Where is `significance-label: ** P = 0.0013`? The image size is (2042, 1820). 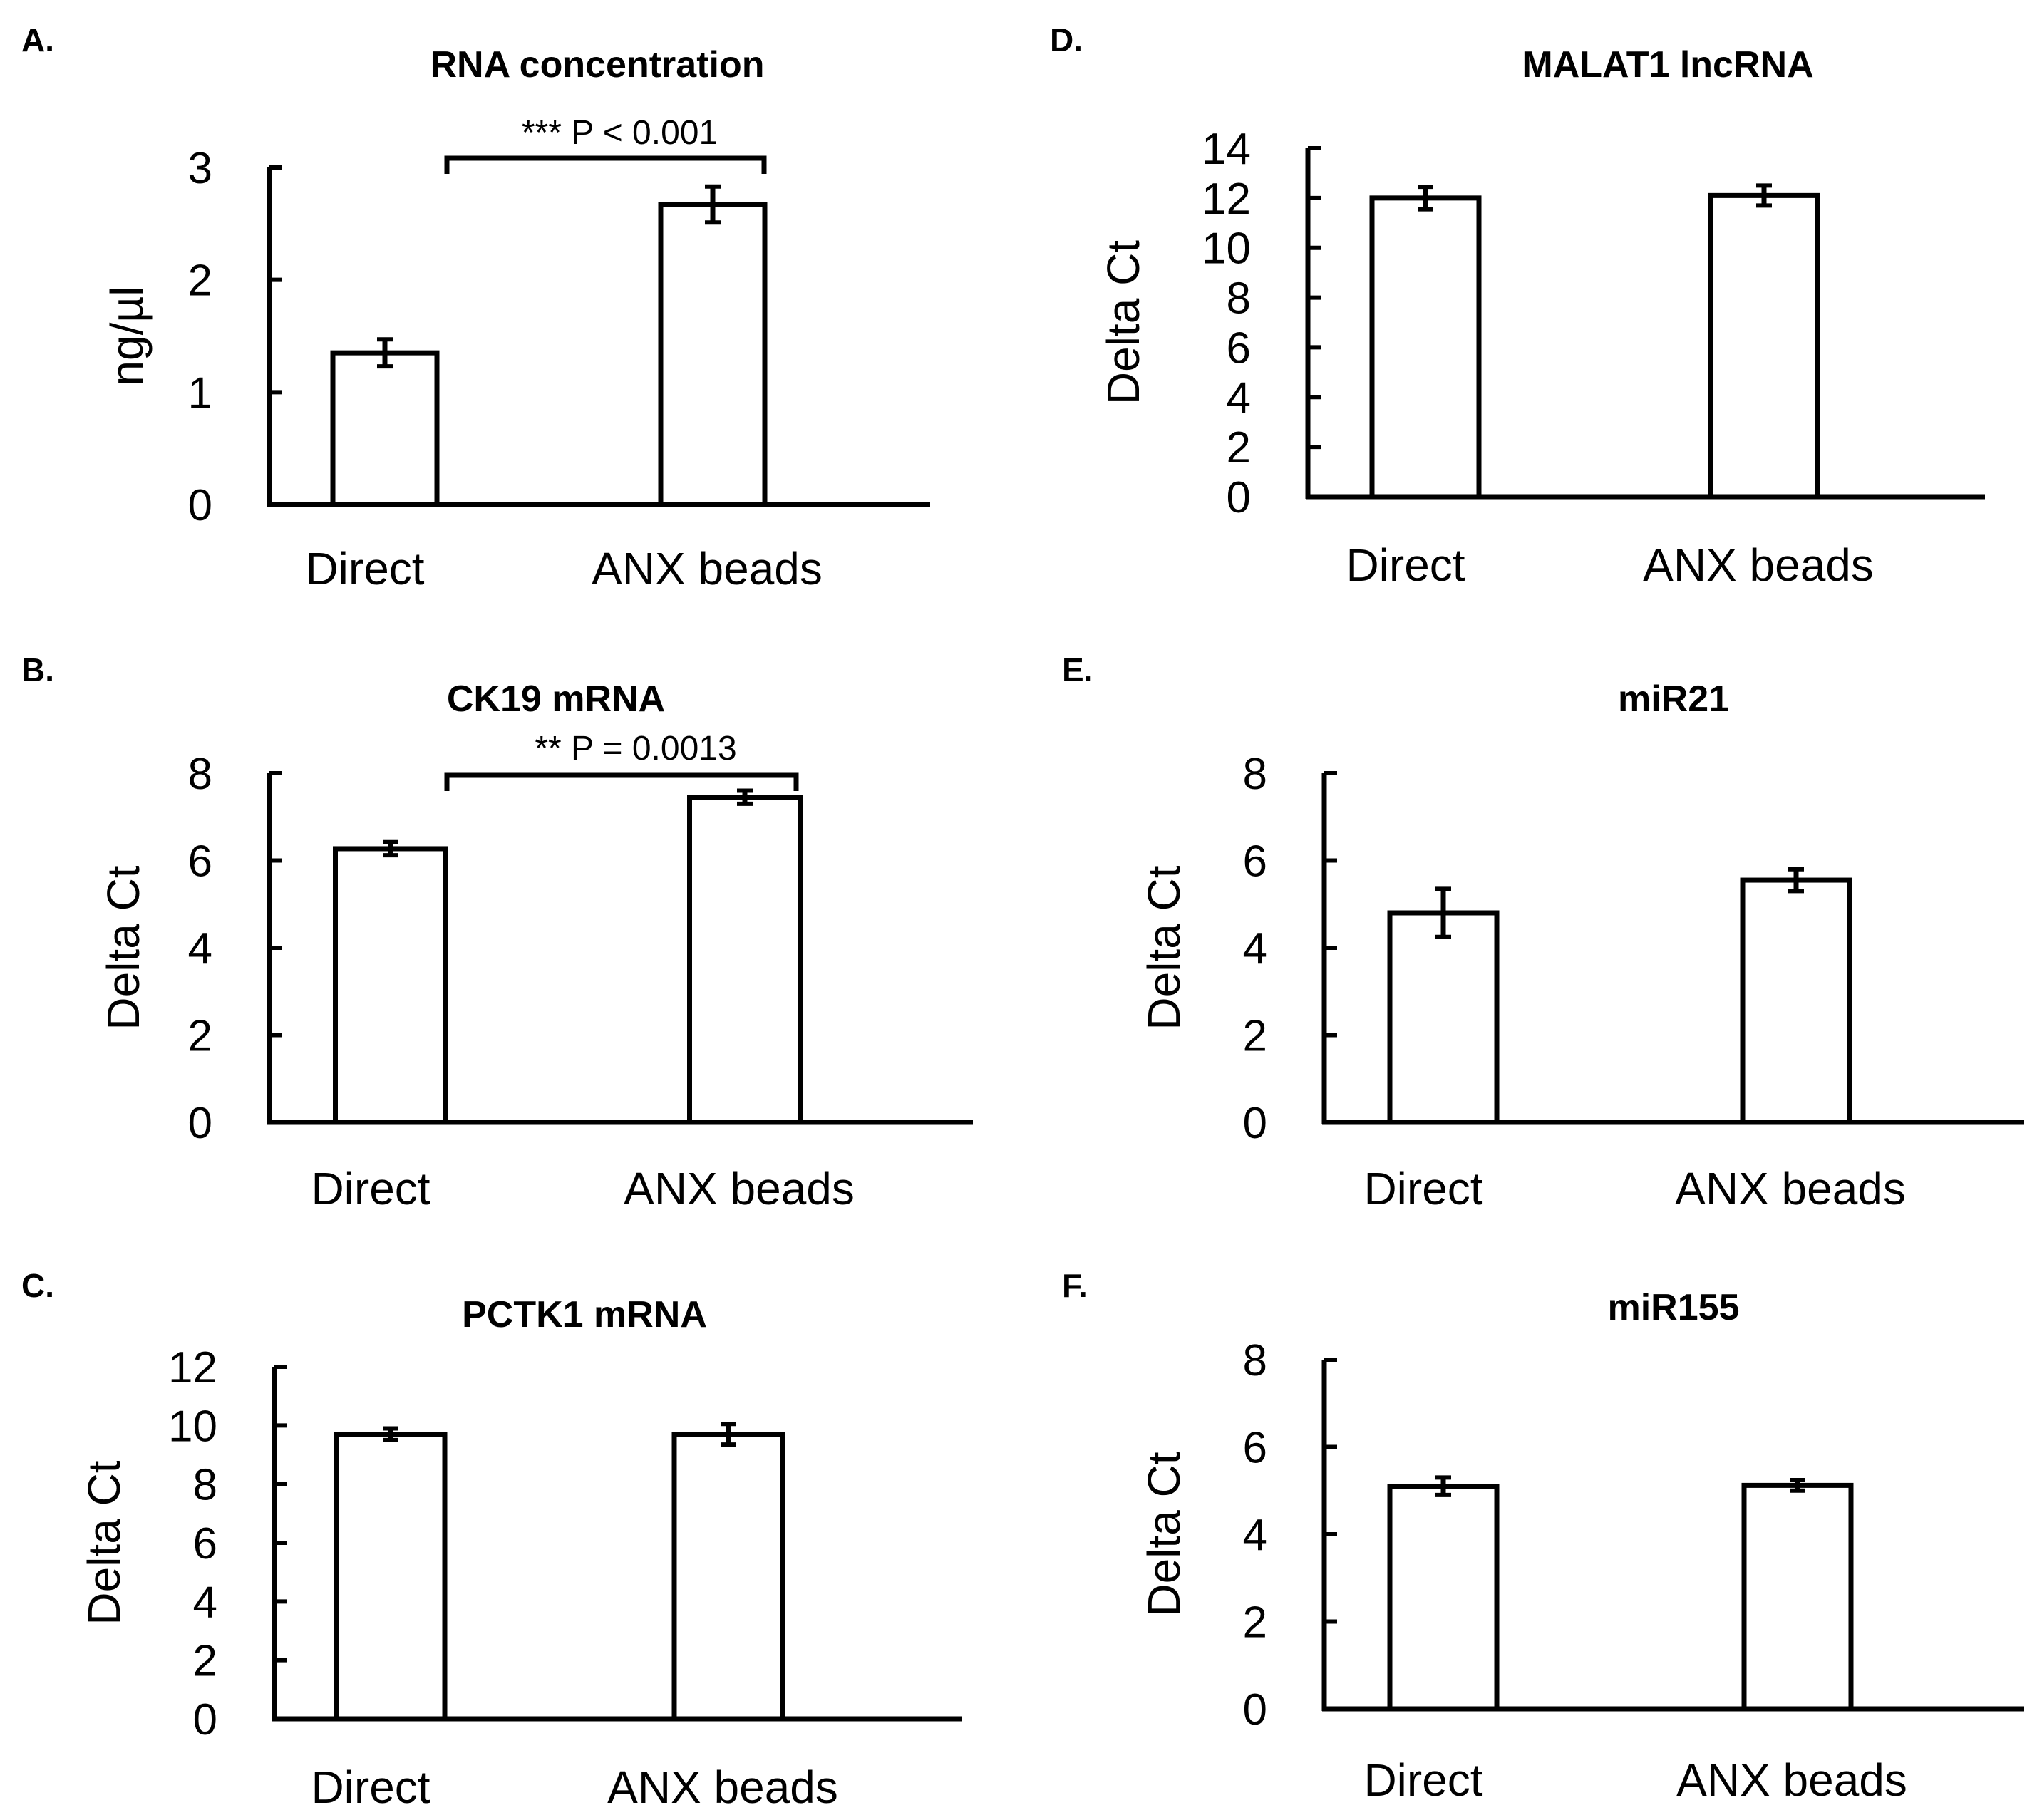 significance-label: ** P = 0.0013 is located at coordinates (635, 748).